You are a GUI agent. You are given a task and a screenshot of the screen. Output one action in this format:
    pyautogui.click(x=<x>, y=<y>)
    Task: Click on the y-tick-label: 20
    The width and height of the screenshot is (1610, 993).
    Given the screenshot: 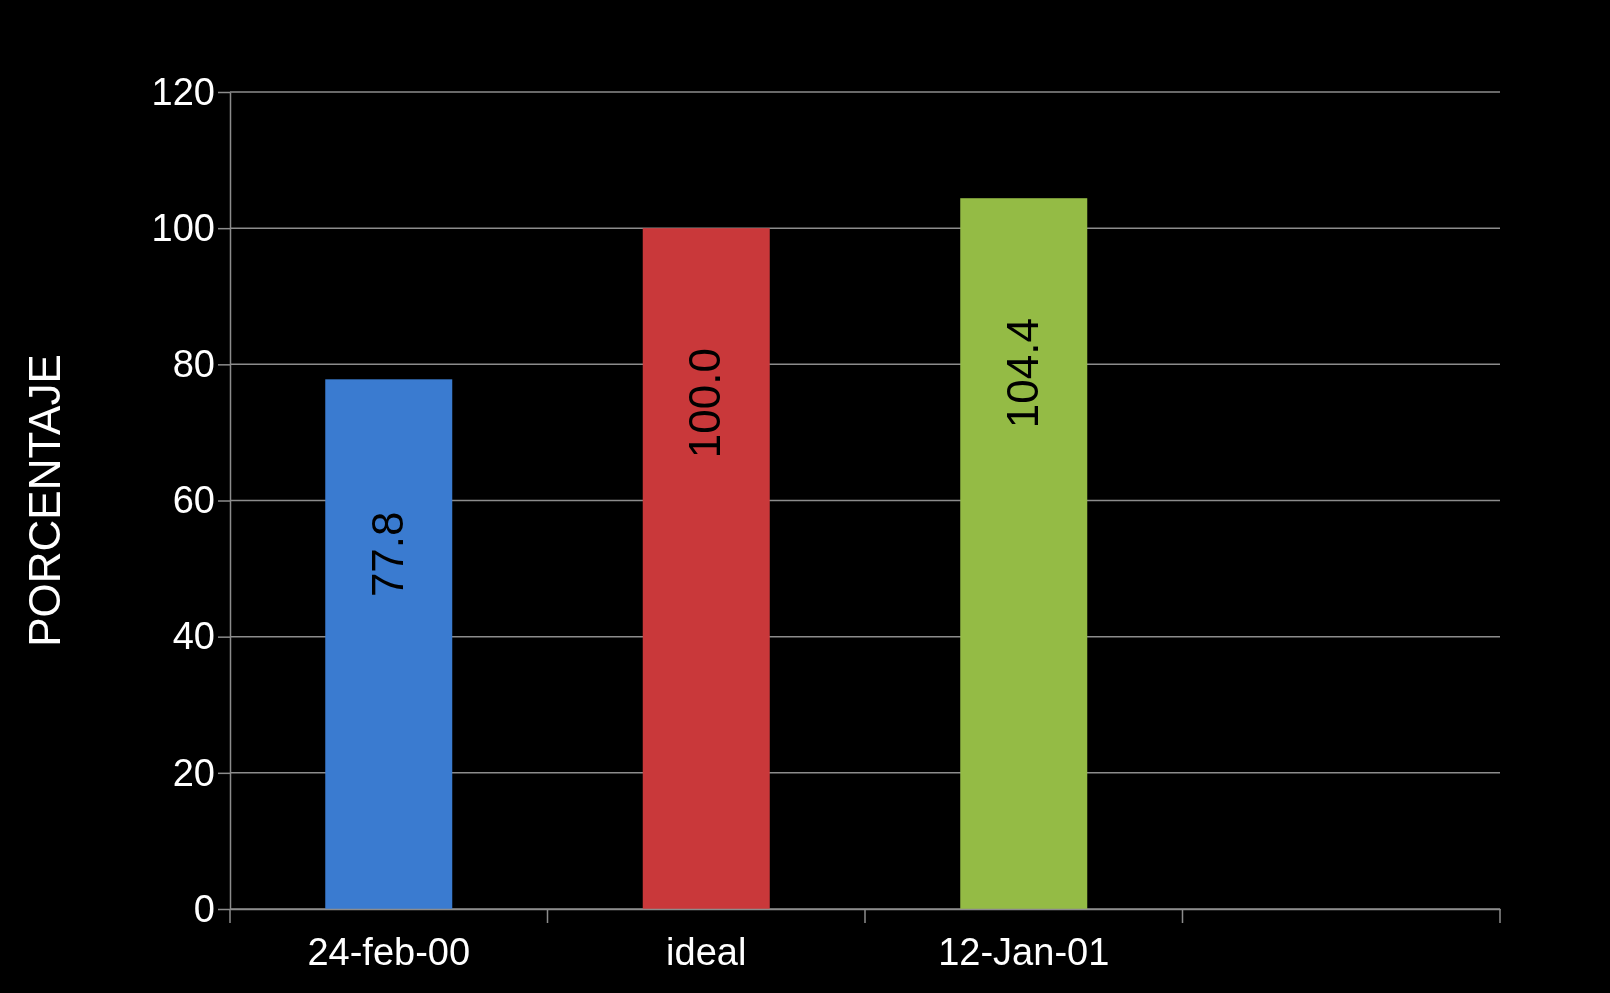 What is the action you would take?
    pyautogui.click(x=193, y=772)
    